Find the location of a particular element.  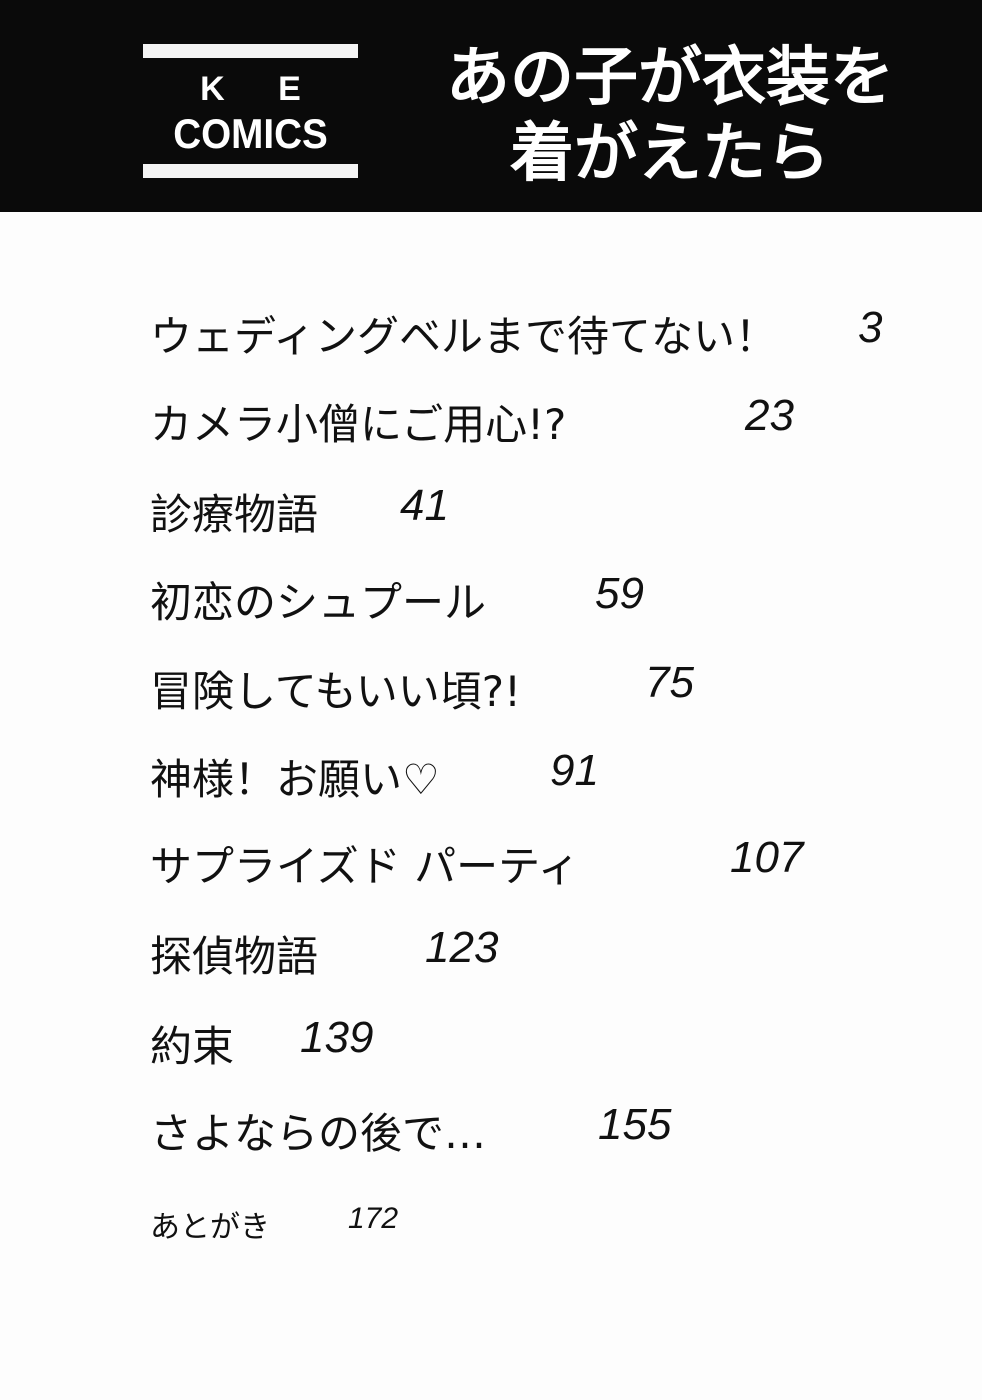

toc-page: 3 is located at coordinates (870, 327).